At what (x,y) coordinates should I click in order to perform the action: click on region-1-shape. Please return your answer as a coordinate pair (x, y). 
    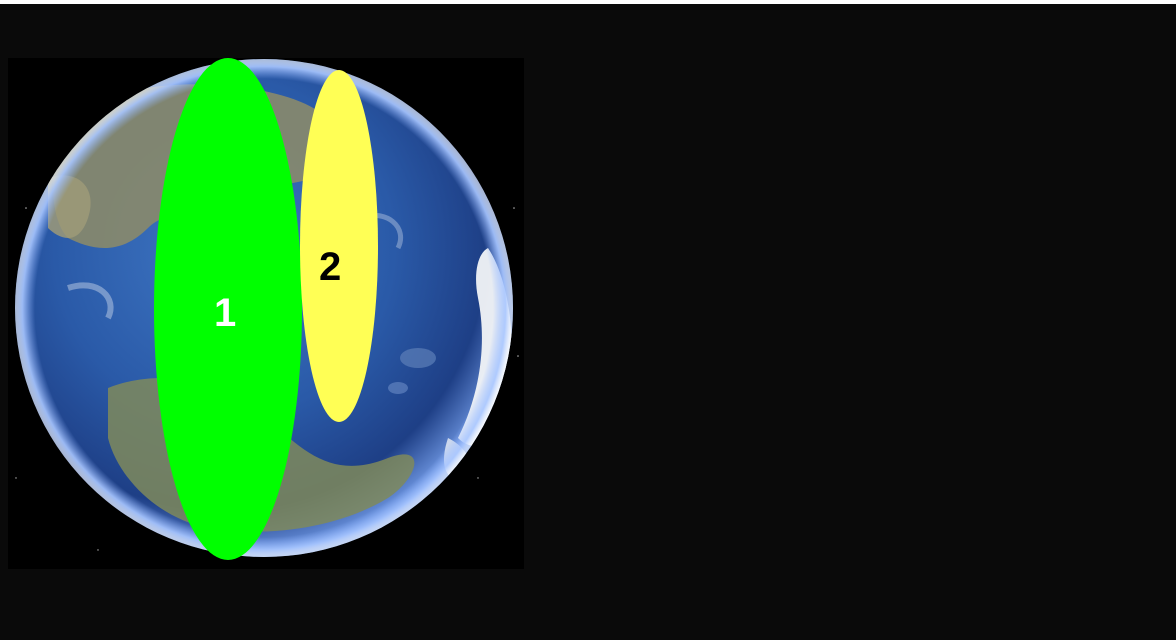
    Looking at the image, I should click on (228, 309).